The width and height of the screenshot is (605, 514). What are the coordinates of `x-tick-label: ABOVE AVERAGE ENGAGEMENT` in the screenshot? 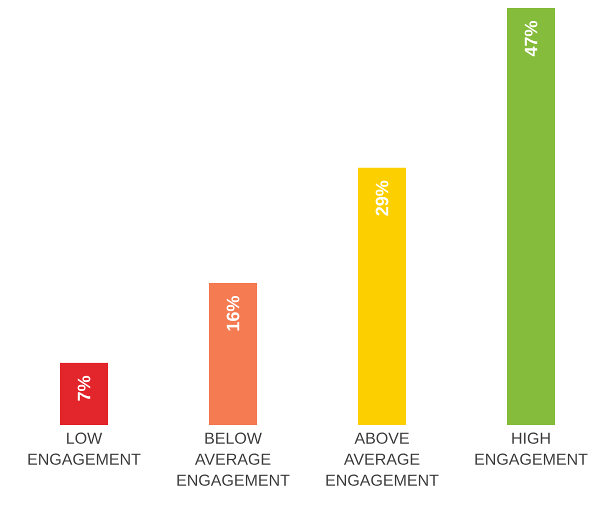 It's located at (382, 459).